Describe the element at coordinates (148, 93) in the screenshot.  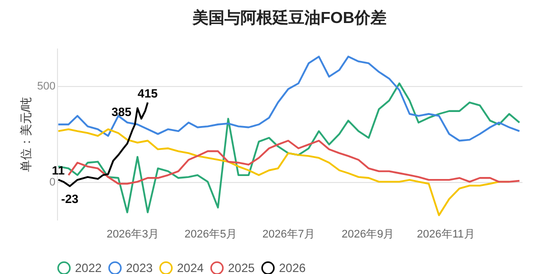
I see `data-label: 415` at that location.